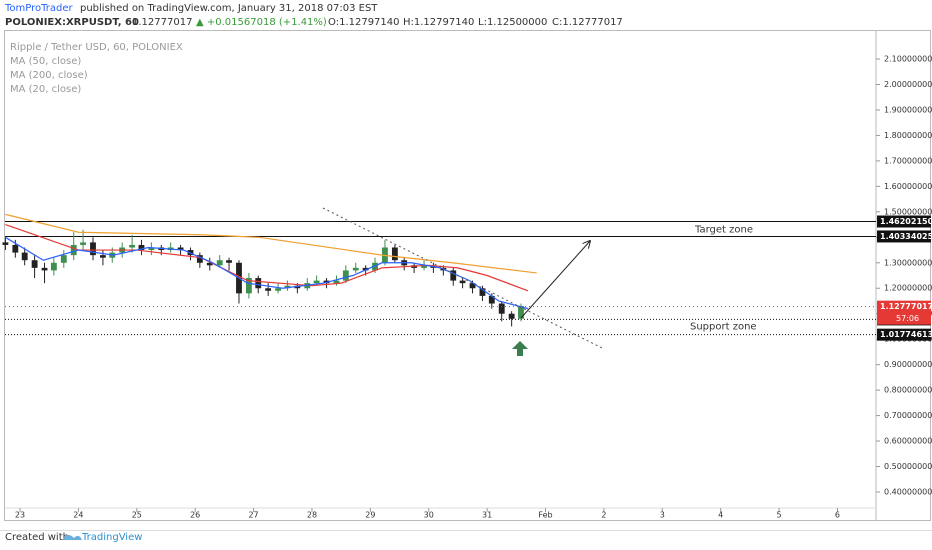 This screenshot has height=550, width=932. Describe the element at coordinates (908, 109) in the screenshot. I see `y-tick-label: 1.90000000` at that location.